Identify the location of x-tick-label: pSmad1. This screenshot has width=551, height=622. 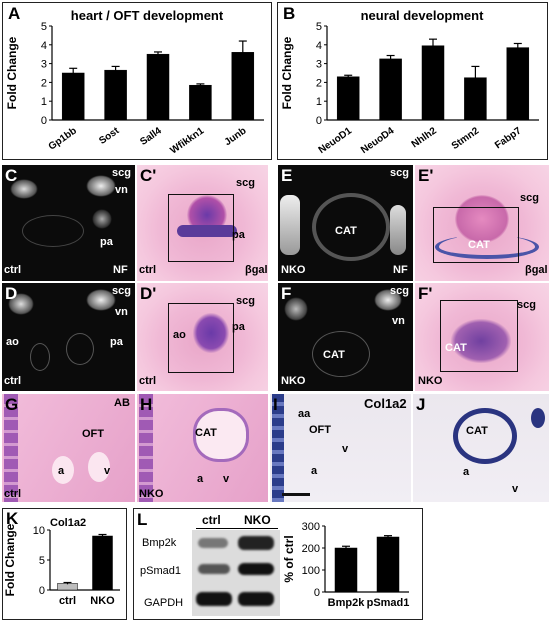
(388, 603).